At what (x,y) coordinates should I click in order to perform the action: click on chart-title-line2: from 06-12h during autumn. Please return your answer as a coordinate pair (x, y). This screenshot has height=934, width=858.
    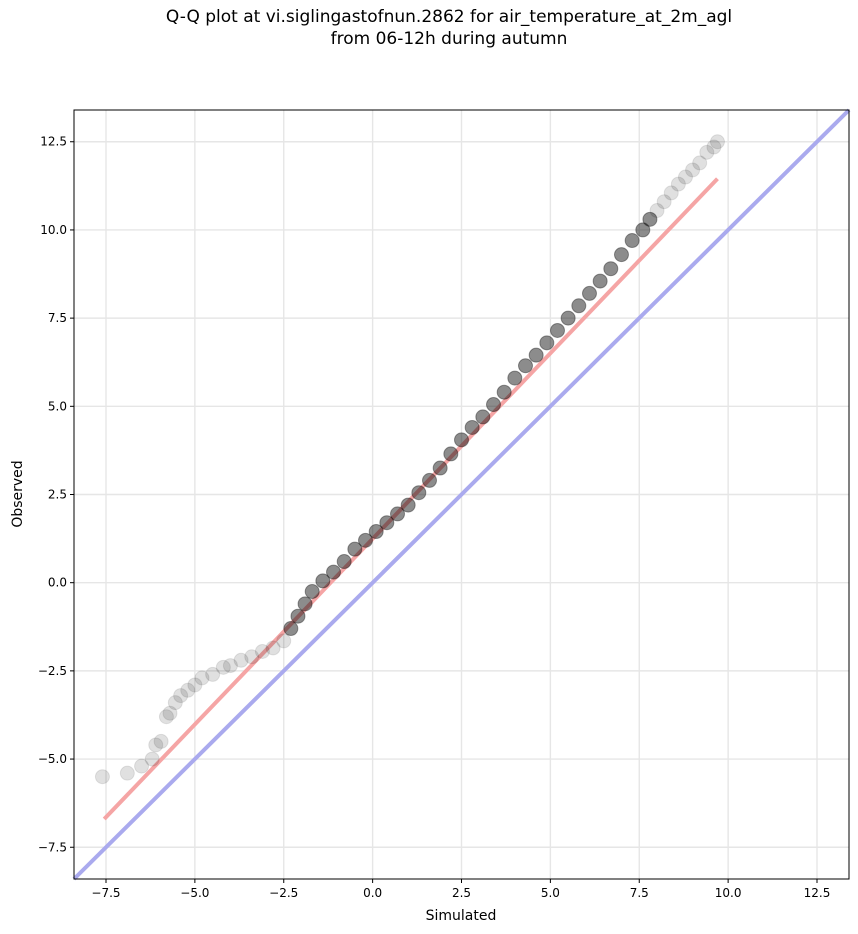
    Looking at the image, I should click on (449, 39).